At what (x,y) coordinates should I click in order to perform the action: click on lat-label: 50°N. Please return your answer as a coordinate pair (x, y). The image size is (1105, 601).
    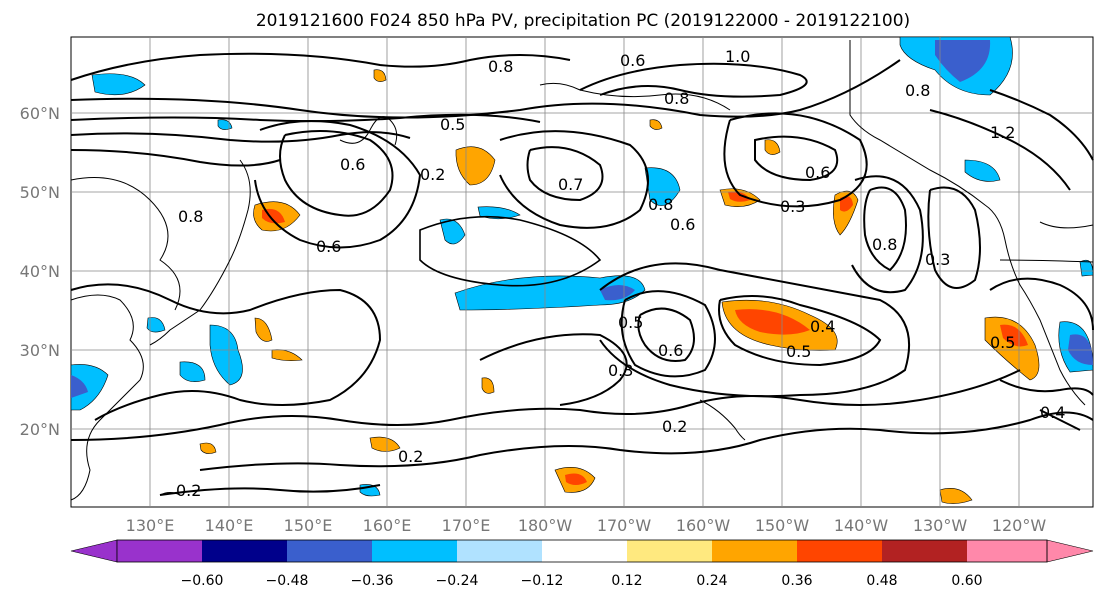
    Looking at the image, I should click on (40, 192).